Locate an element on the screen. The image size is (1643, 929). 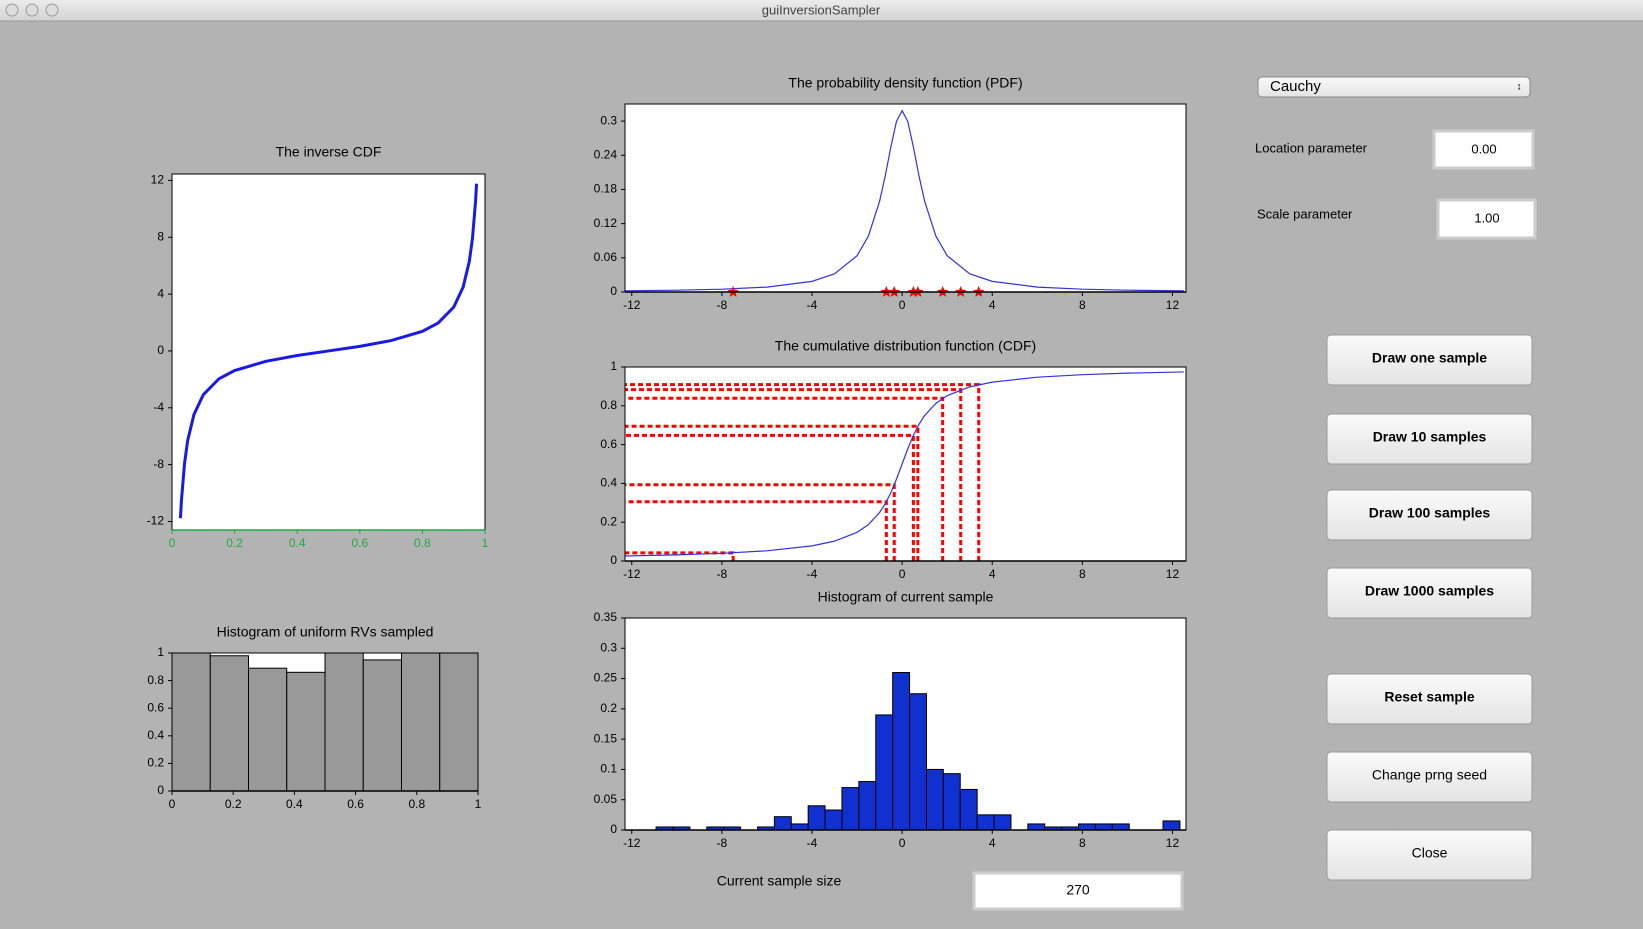
button-label: Close is located at coordinates (1430, 853).